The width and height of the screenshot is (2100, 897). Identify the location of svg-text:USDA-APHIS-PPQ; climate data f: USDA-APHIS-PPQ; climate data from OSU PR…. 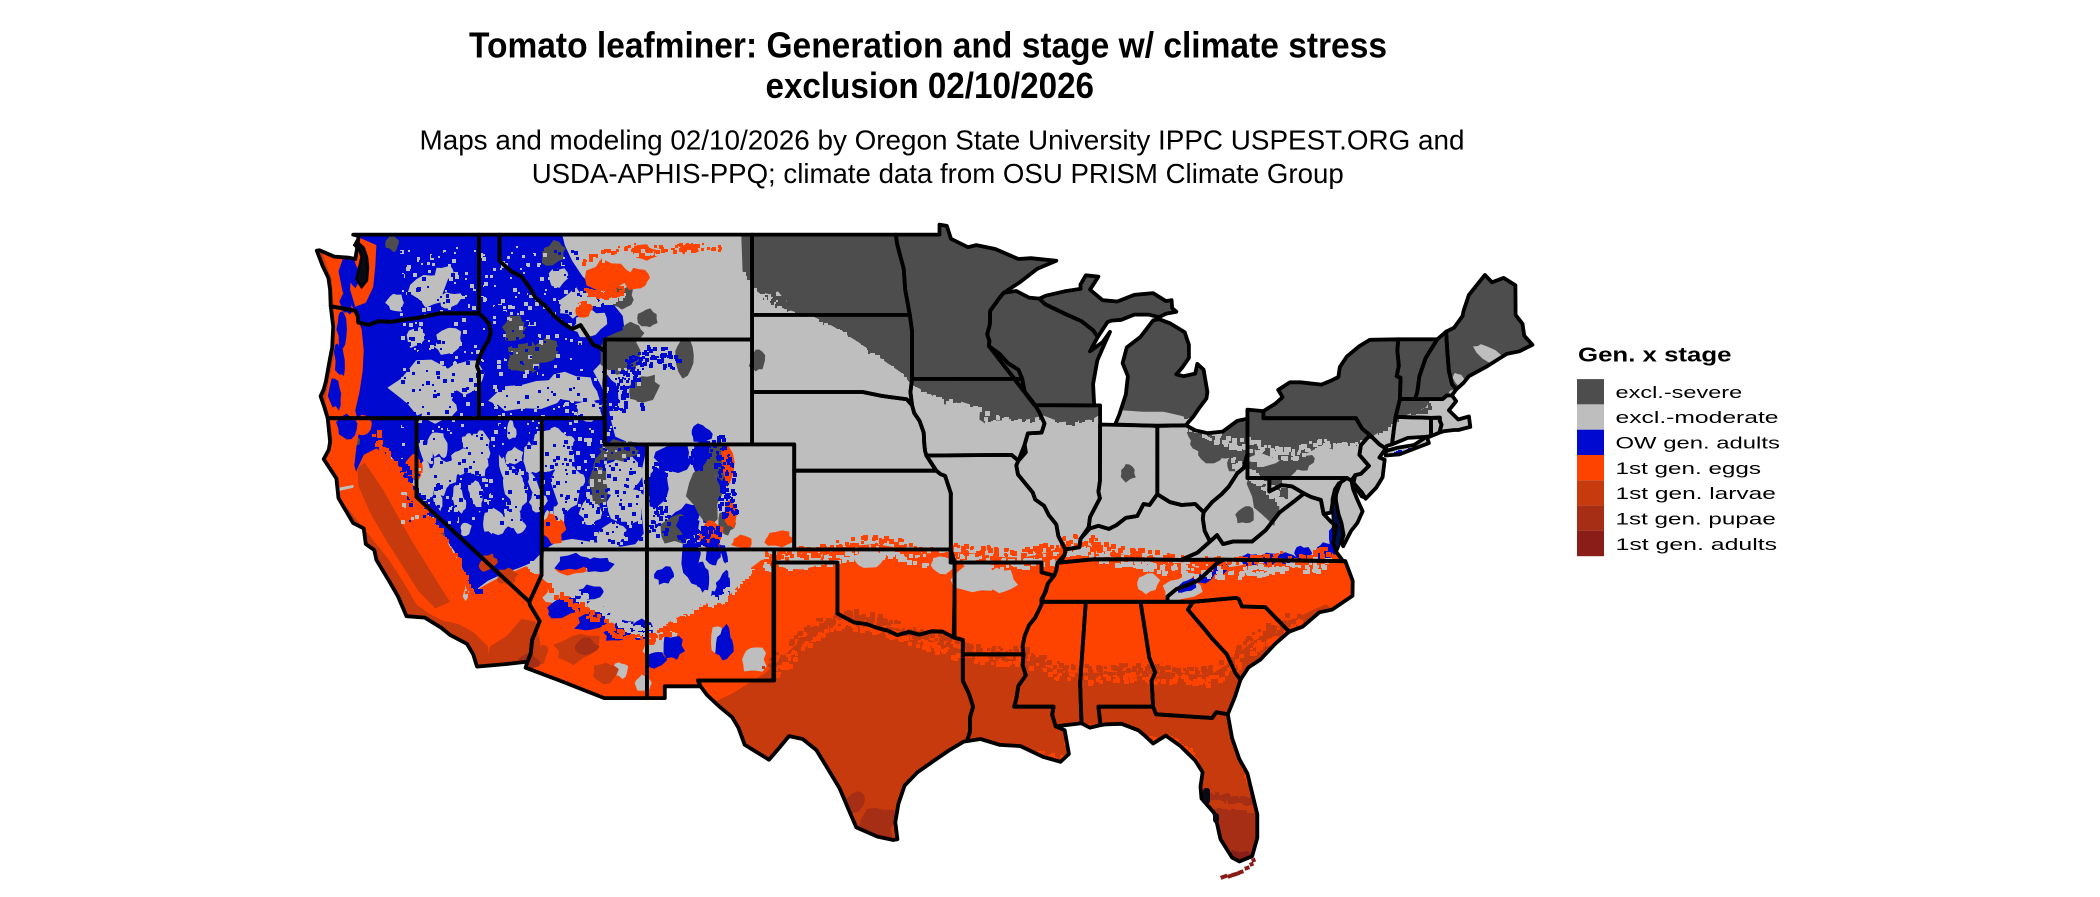
(938, 173).